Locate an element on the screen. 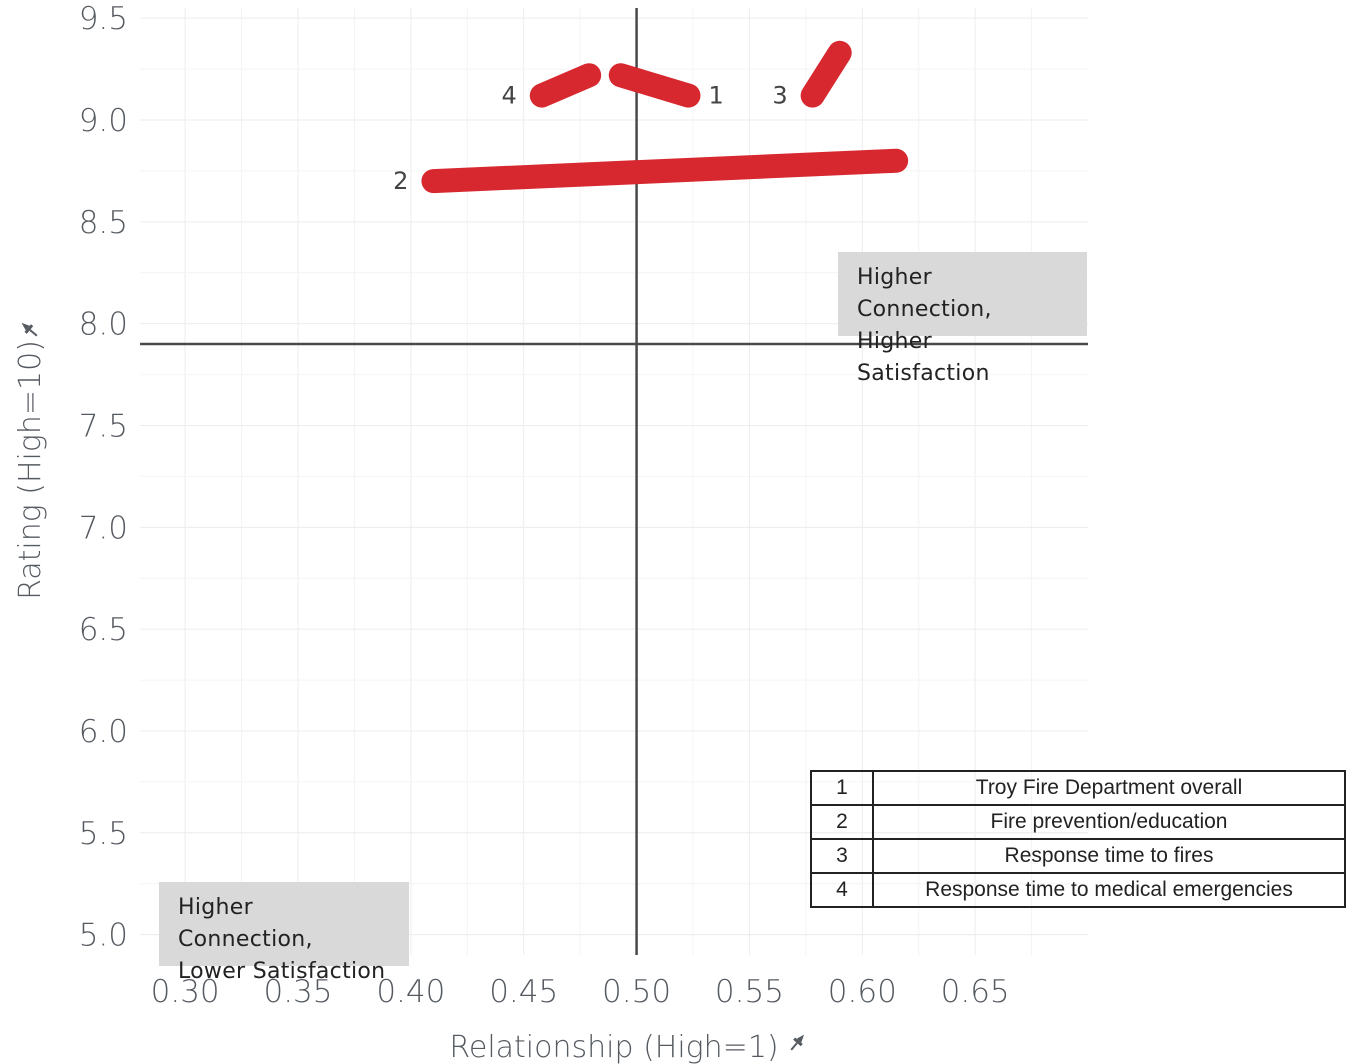 This screenshot has width=1346, height=1064. y-tick-label: 8.0 is located at coordinates (103, 325).